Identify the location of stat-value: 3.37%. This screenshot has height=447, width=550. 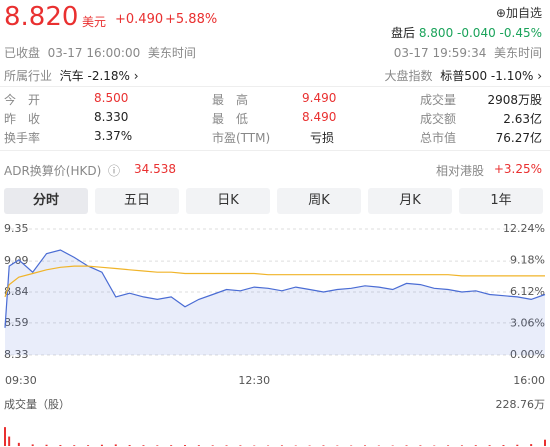
(113, 136).